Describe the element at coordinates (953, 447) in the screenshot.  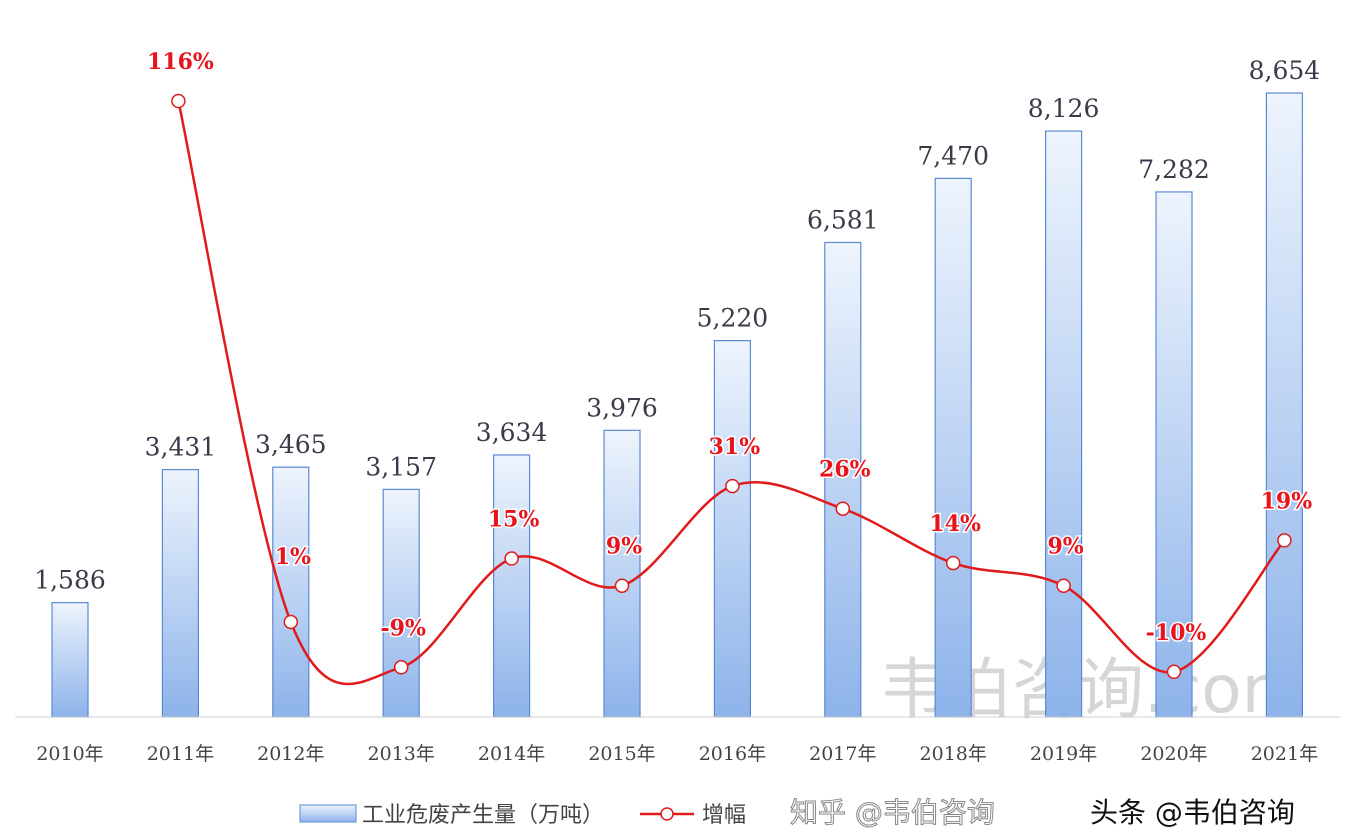
I see `bar-2018年` at that location.